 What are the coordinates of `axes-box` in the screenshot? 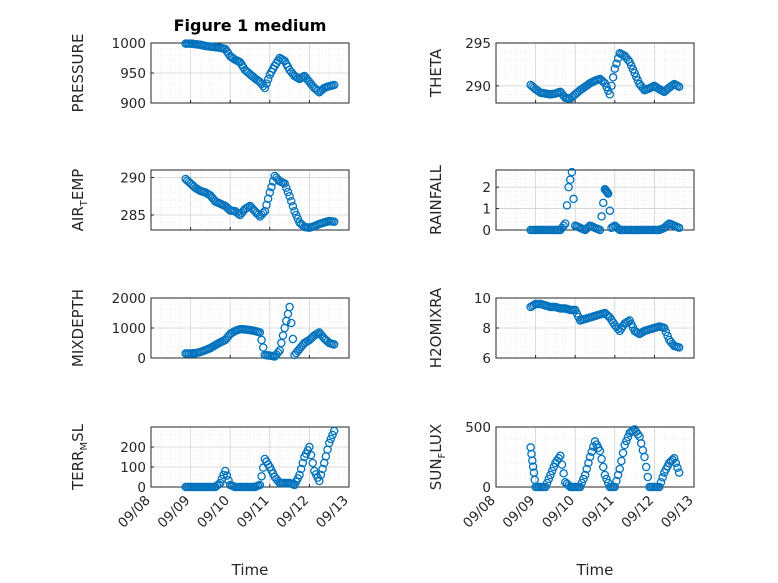 It's located at (595, 457).